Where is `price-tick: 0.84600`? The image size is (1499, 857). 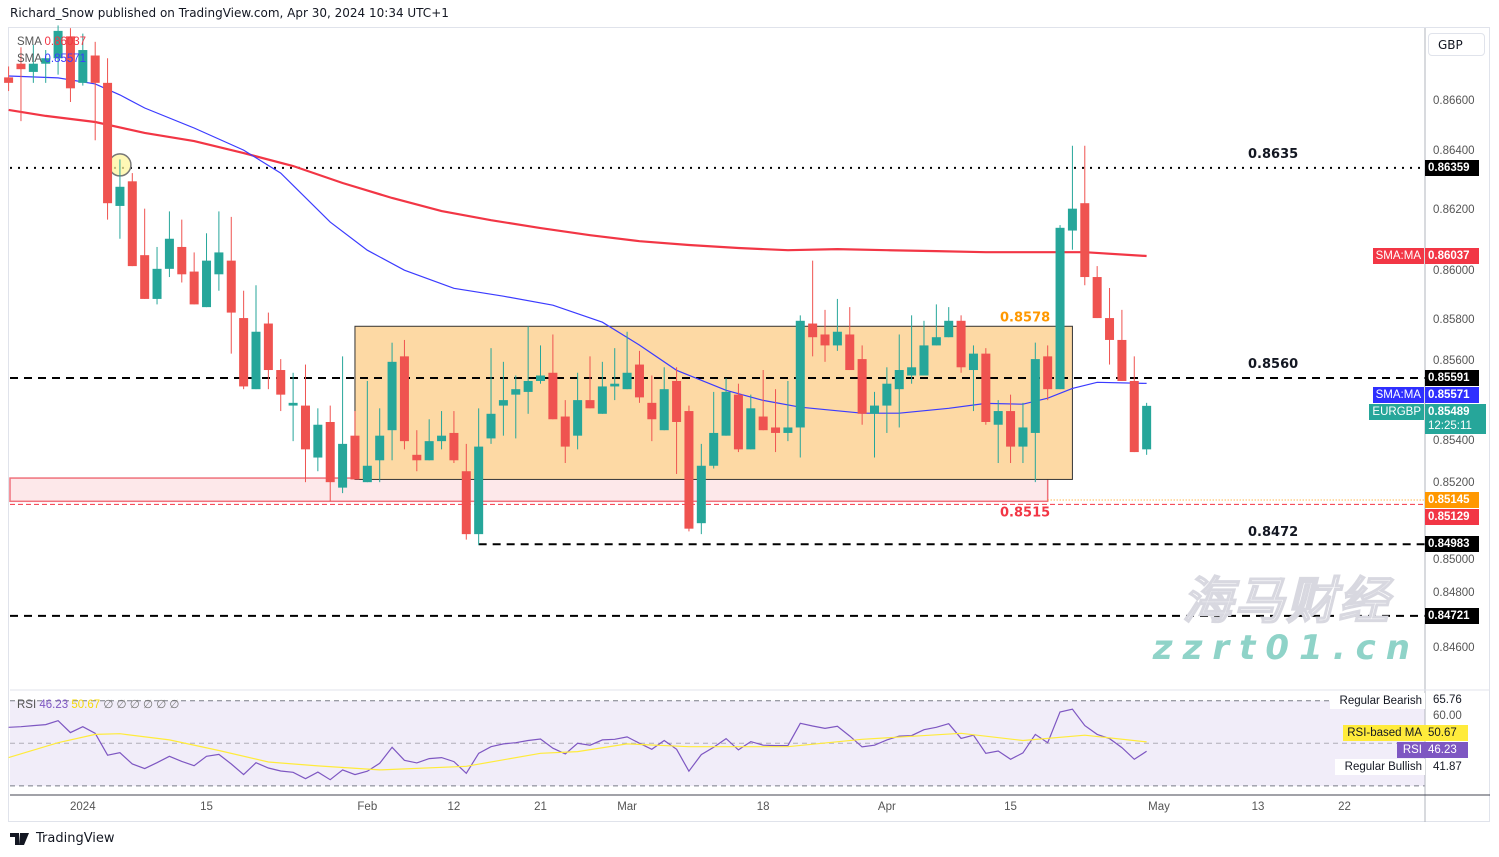 price-tick: 0.84600 is located at coordinates (1454, 648).